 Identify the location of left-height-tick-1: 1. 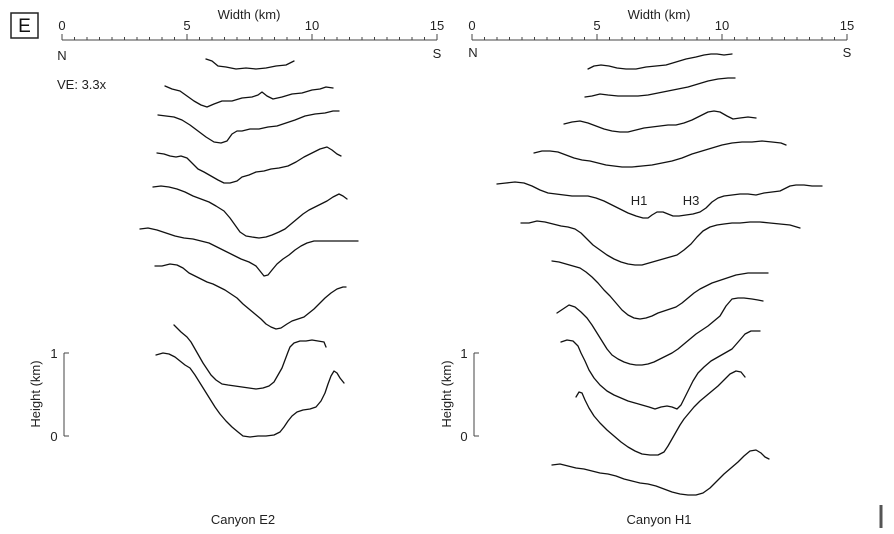
(53, 353).